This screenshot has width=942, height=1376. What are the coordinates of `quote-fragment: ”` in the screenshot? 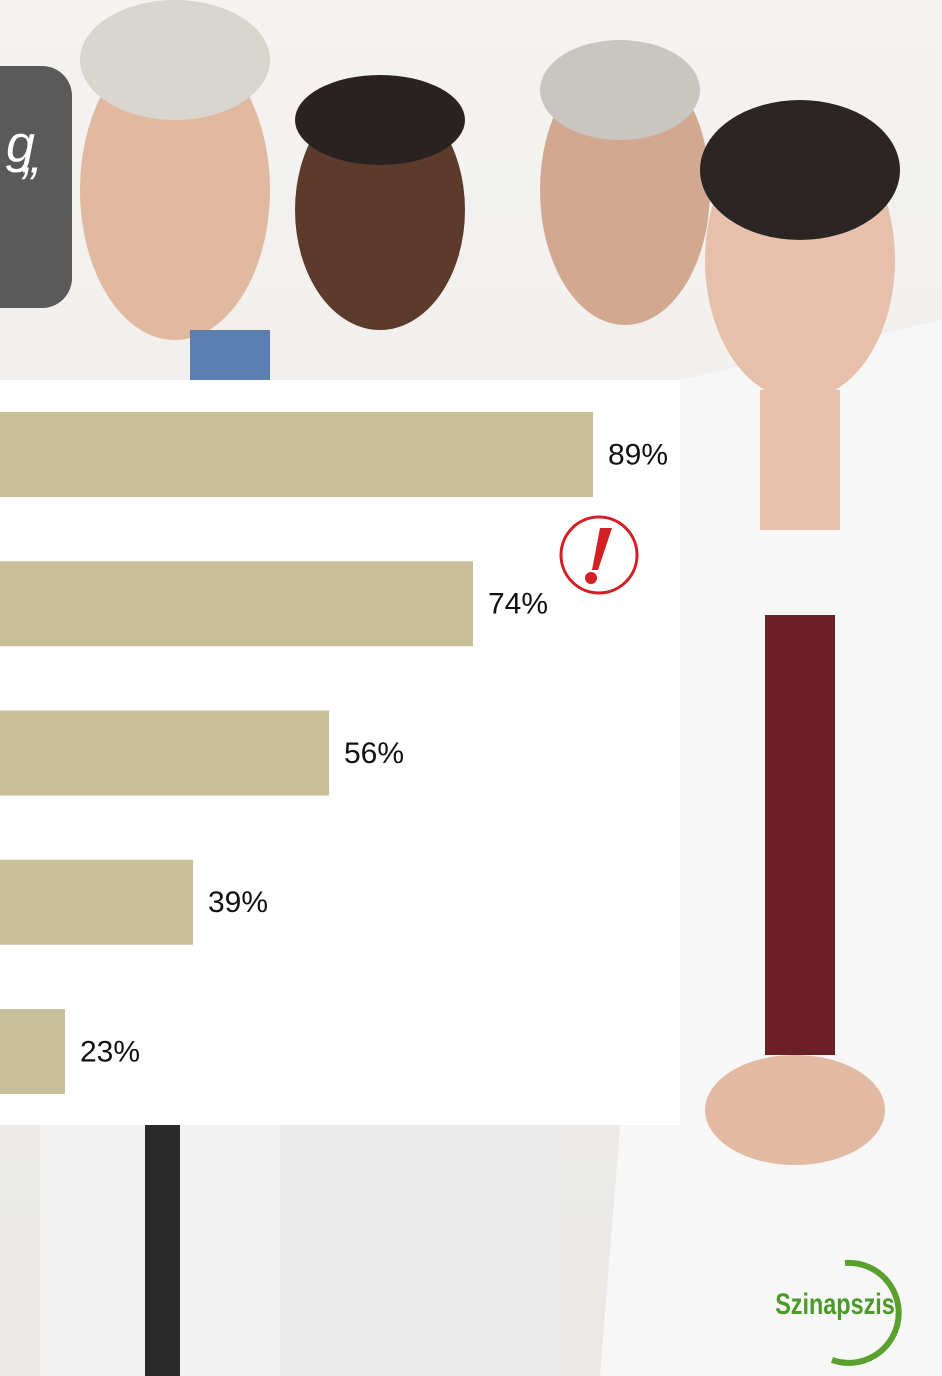 It's located at (28, 187).